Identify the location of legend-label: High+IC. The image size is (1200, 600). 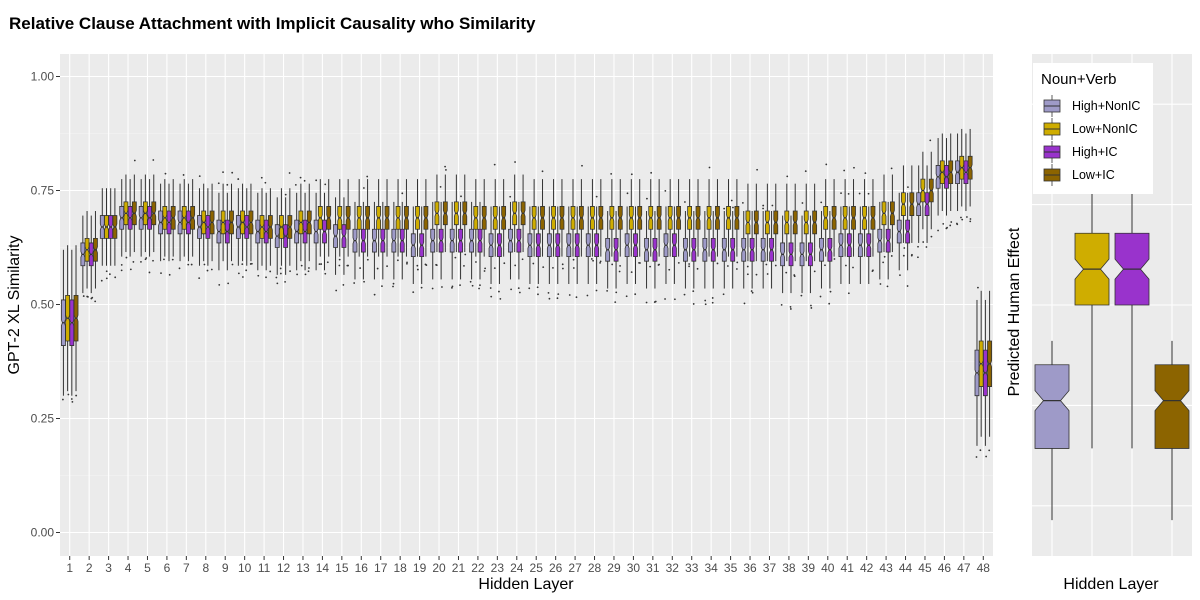
(1095, 152).